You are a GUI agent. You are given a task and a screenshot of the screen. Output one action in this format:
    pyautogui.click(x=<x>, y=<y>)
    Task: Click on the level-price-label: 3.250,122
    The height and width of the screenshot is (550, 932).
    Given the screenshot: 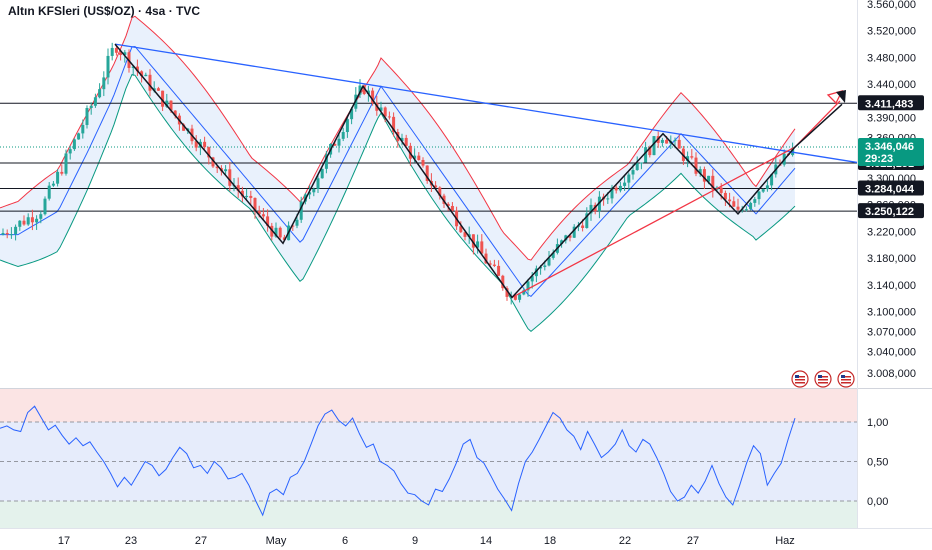 What is the action you would take?
    pyautogui.click(x=889, y=212)
    